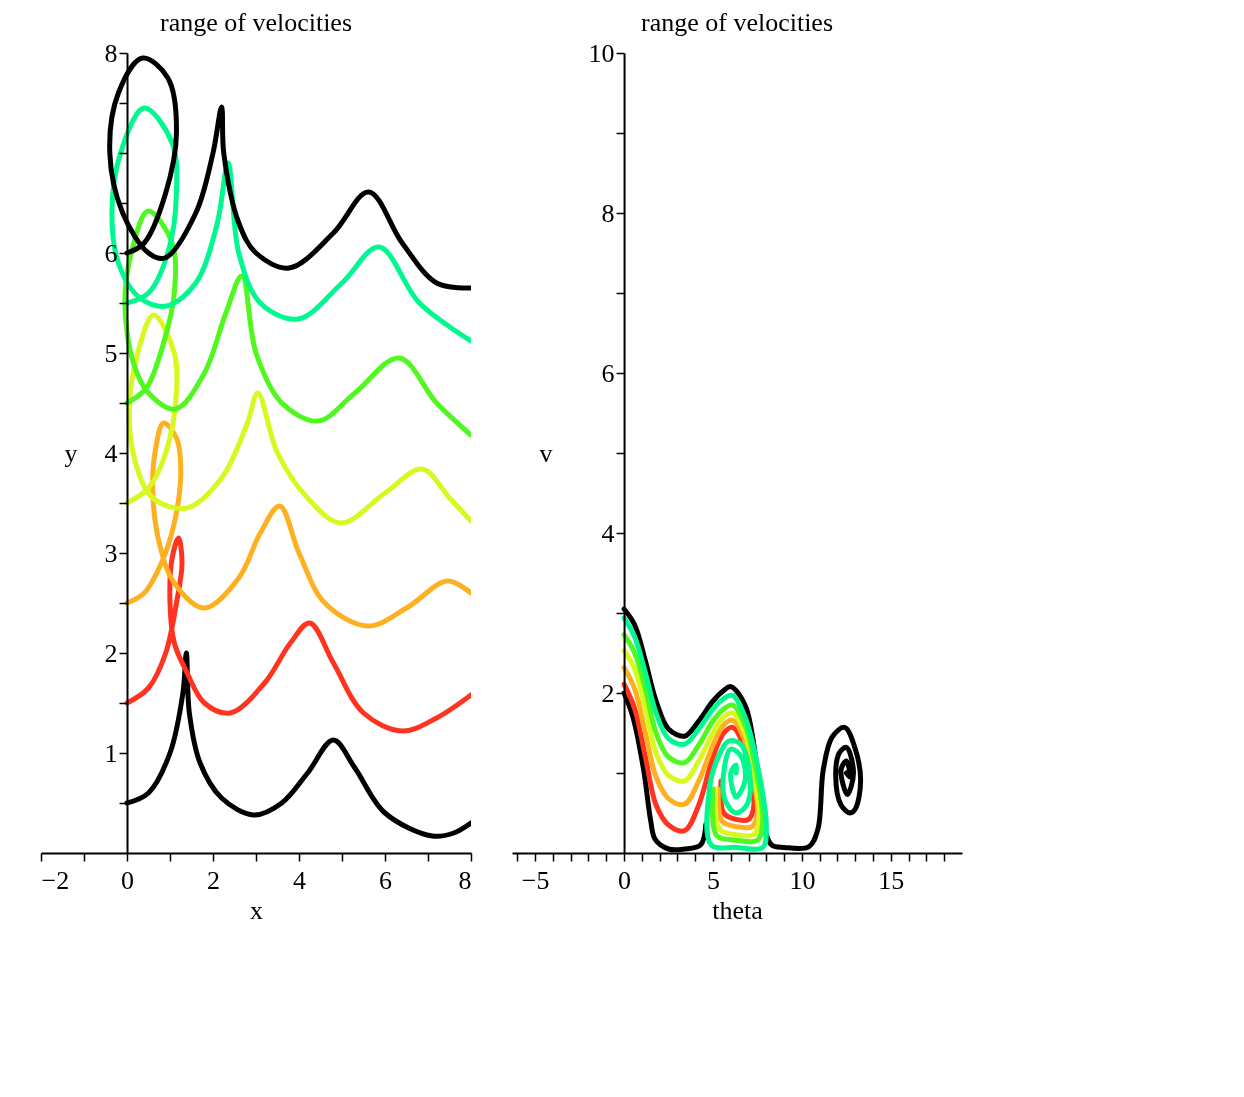  What do you see at coordinates (299, 880) in the screenshot?
I see `x-tick-label: 4` at bounding box center [299, 880].